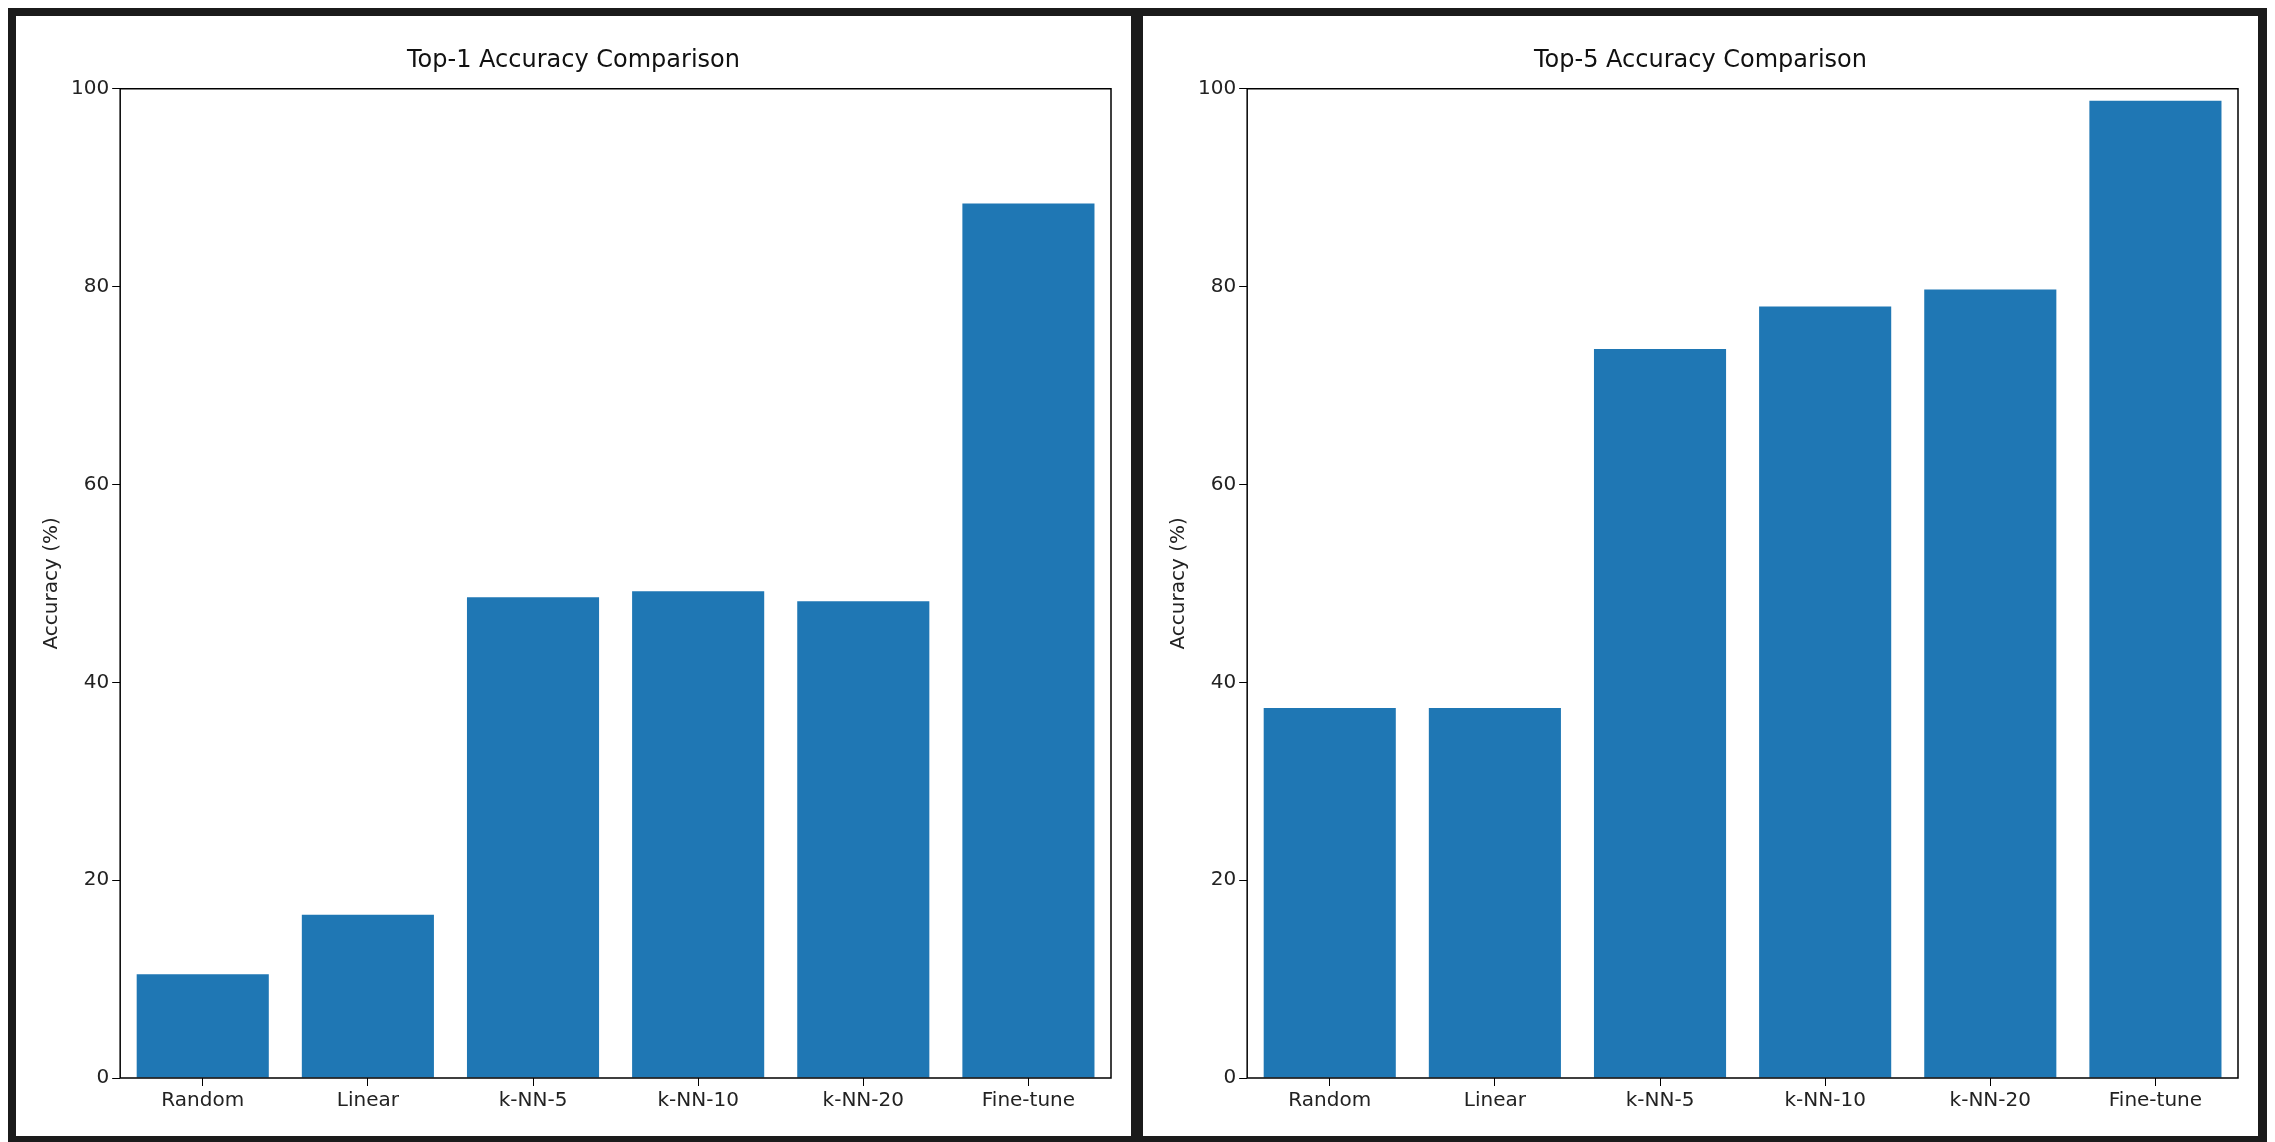 The width and height of the screenshot is (2275, 1142). I want to click on chart-title: Top-1 Accuracy Comparison, so click(573, 58).